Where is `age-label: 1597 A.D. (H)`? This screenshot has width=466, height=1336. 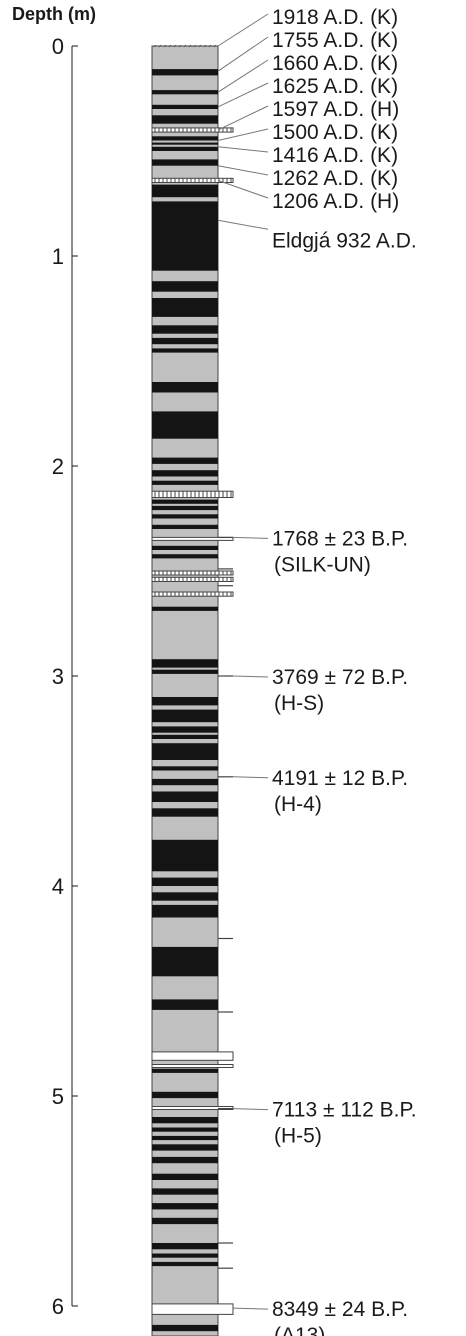 age-label: 1597 A.D. (H) is located at coordinates (308, 114).